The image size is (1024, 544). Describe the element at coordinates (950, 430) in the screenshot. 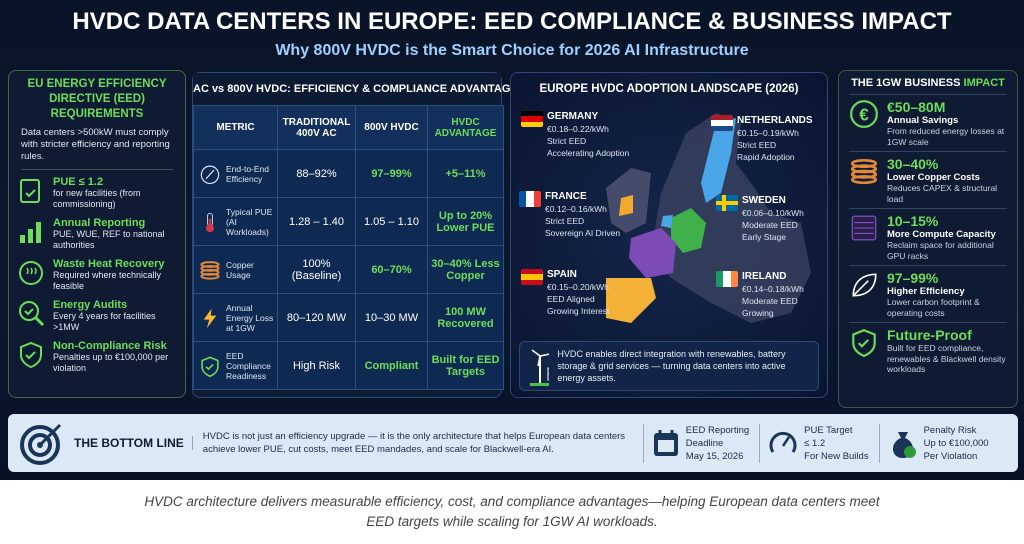

I see `text-label: Penalty Risk` at that location.